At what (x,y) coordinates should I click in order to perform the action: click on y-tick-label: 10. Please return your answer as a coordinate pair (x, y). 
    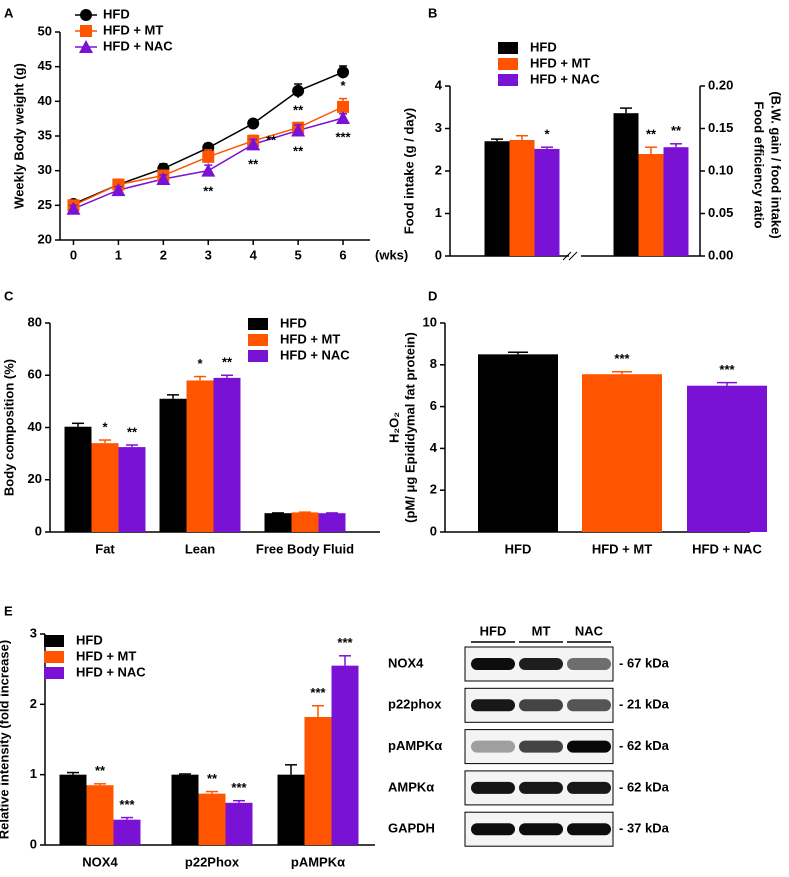
    Looking at the image, I should click on (430, 321).